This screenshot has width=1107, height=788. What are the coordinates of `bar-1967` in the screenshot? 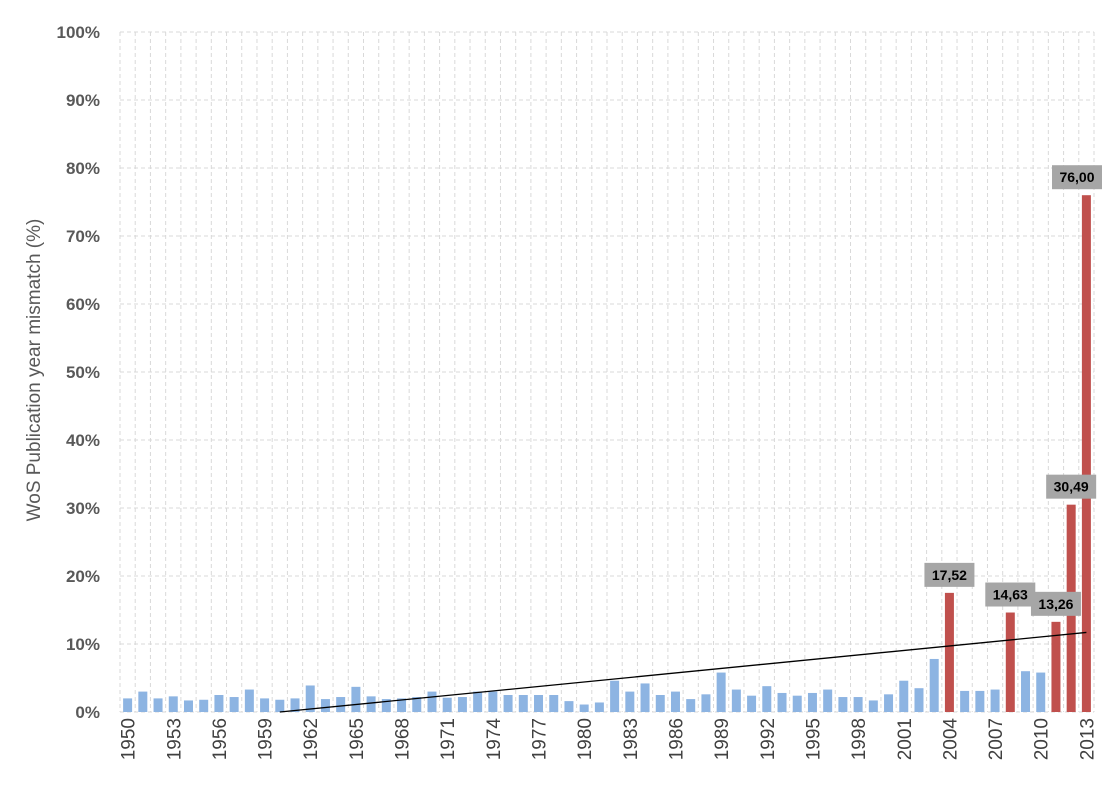 It's located at (386, 705).